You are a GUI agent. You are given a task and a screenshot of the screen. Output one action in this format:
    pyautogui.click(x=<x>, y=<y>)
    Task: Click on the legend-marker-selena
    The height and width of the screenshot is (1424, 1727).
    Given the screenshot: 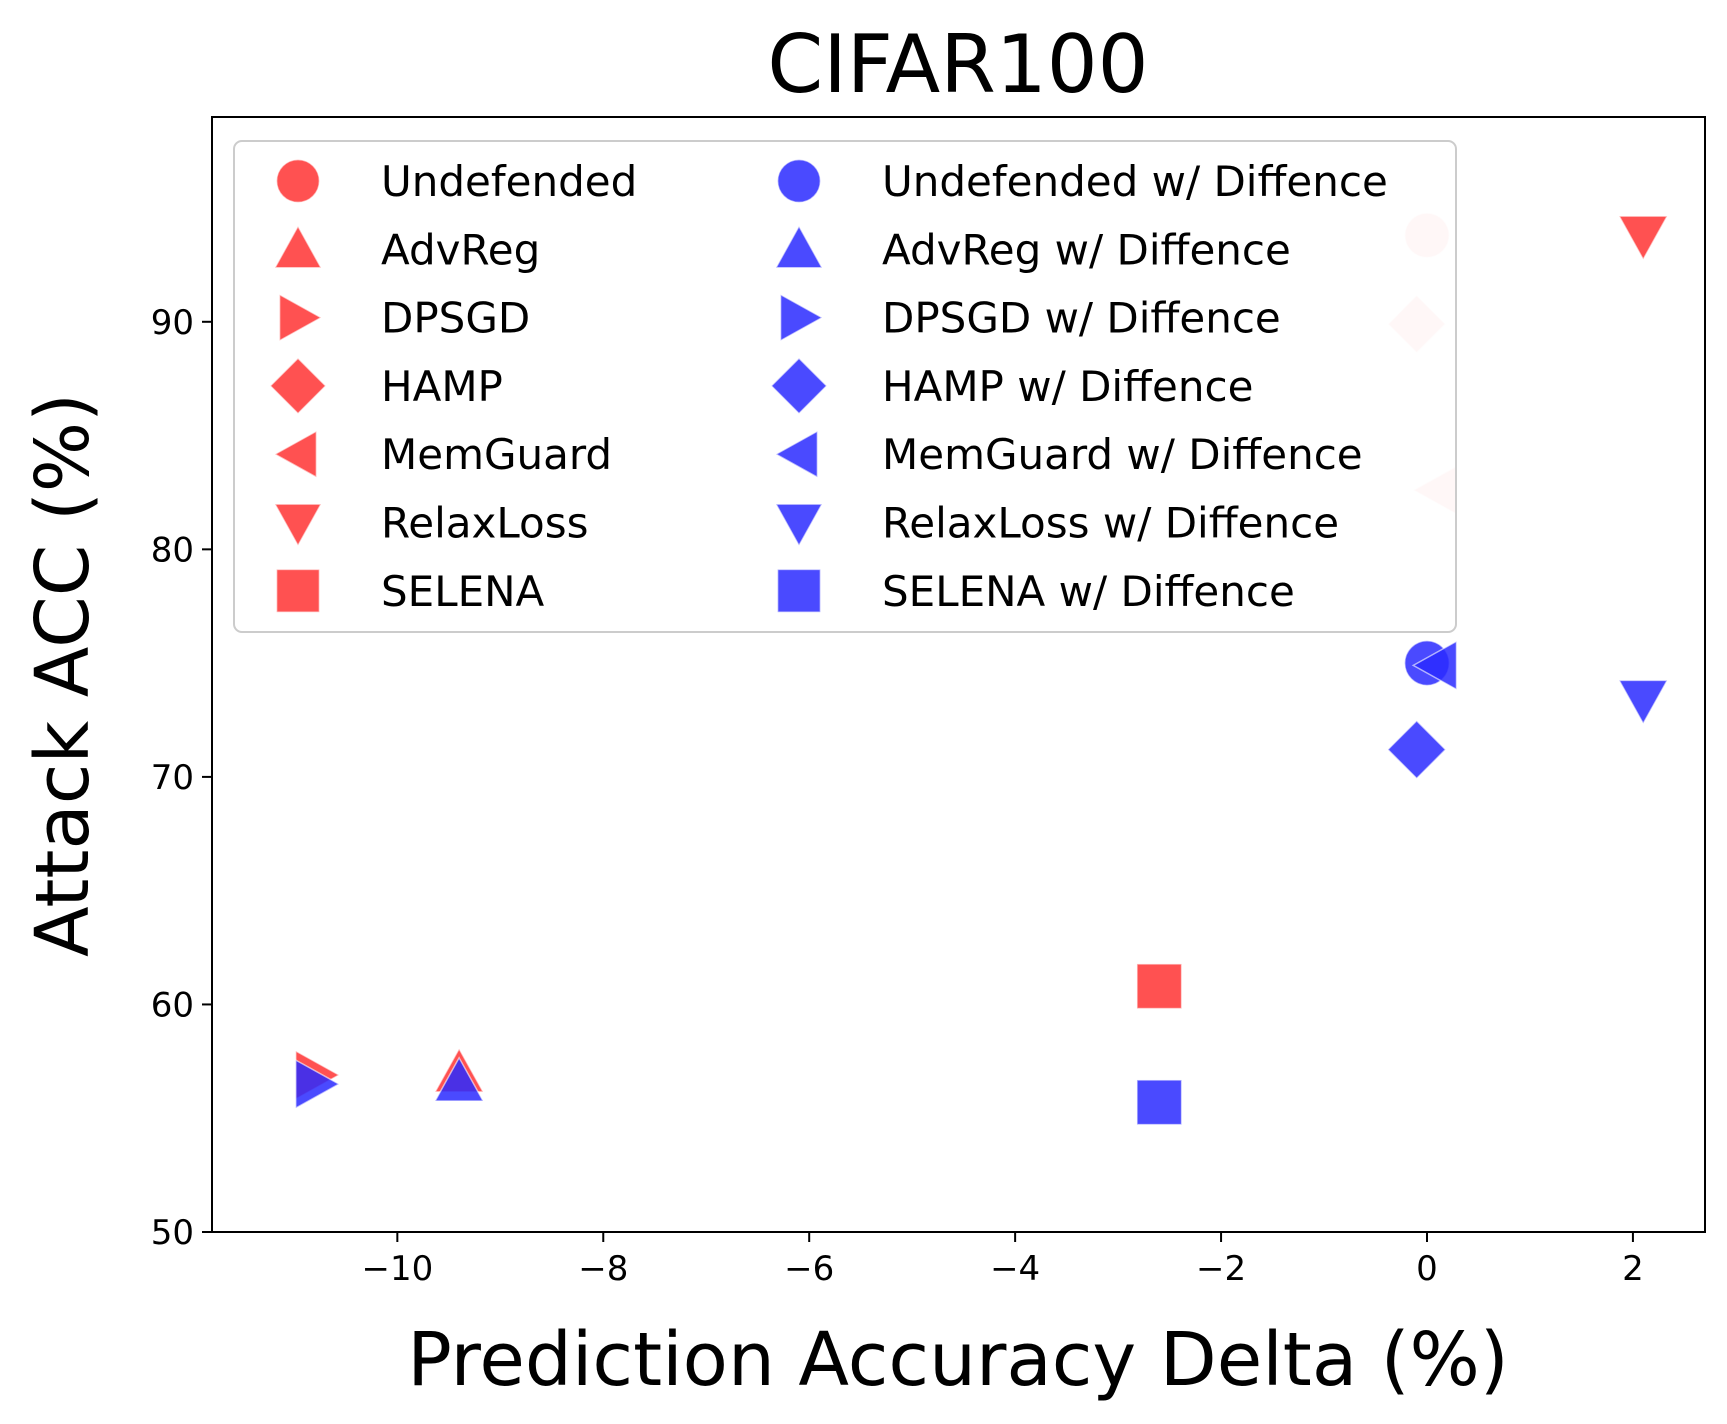 What is the action you would take?
    pyautogui.click(x=298, y=590)
    